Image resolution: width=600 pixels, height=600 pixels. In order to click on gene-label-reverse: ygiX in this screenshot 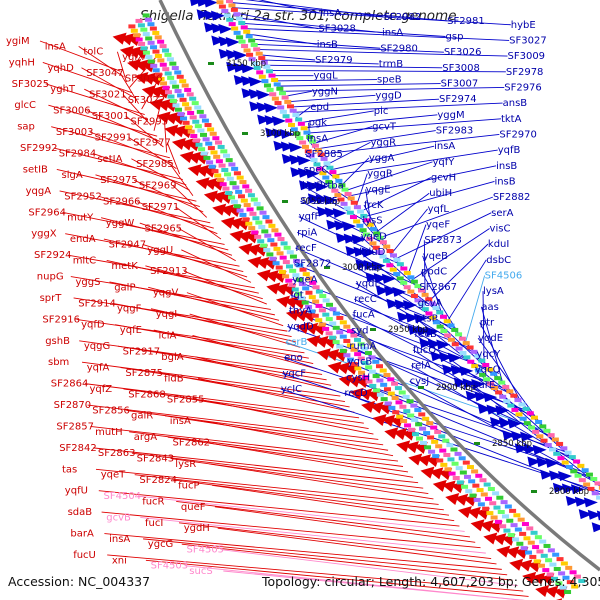, I will do `click(133, 57)`.